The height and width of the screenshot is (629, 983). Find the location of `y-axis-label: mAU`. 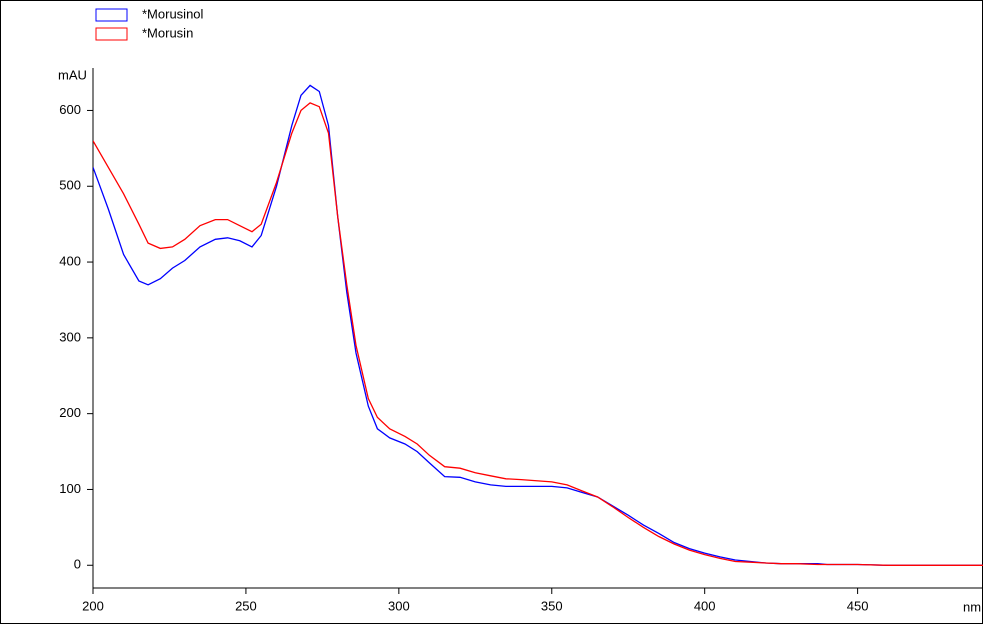

y-axis-label: mAU is located at coordinates (72, 74).